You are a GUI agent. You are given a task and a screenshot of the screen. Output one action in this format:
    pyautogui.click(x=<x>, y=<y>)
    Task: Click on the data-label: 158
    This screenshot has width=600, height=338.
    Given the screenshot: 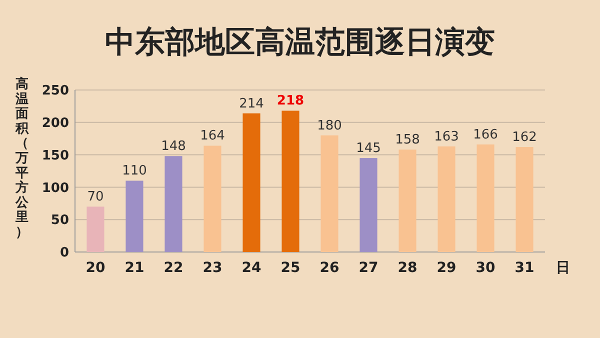 What is the action you would take?
    pyautogui.click(x=407, y=140)
    